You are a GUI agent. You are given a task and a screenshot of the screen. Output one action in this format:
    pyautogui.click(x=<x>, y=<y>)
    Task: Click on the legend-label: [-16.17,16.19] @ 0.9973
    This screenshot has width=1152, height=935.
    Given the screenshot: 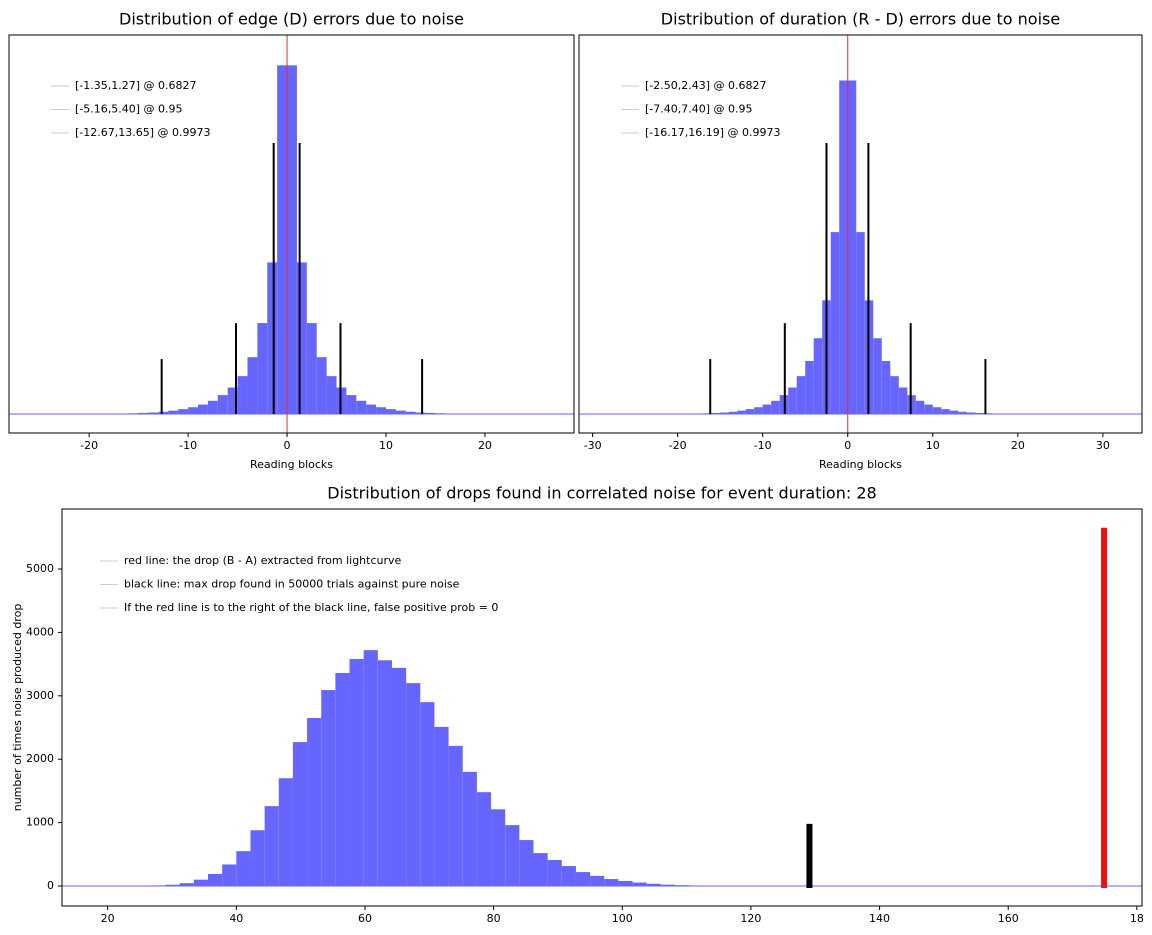 What is the action you would take?
    pyautogui.click(x=713, y=132)
    